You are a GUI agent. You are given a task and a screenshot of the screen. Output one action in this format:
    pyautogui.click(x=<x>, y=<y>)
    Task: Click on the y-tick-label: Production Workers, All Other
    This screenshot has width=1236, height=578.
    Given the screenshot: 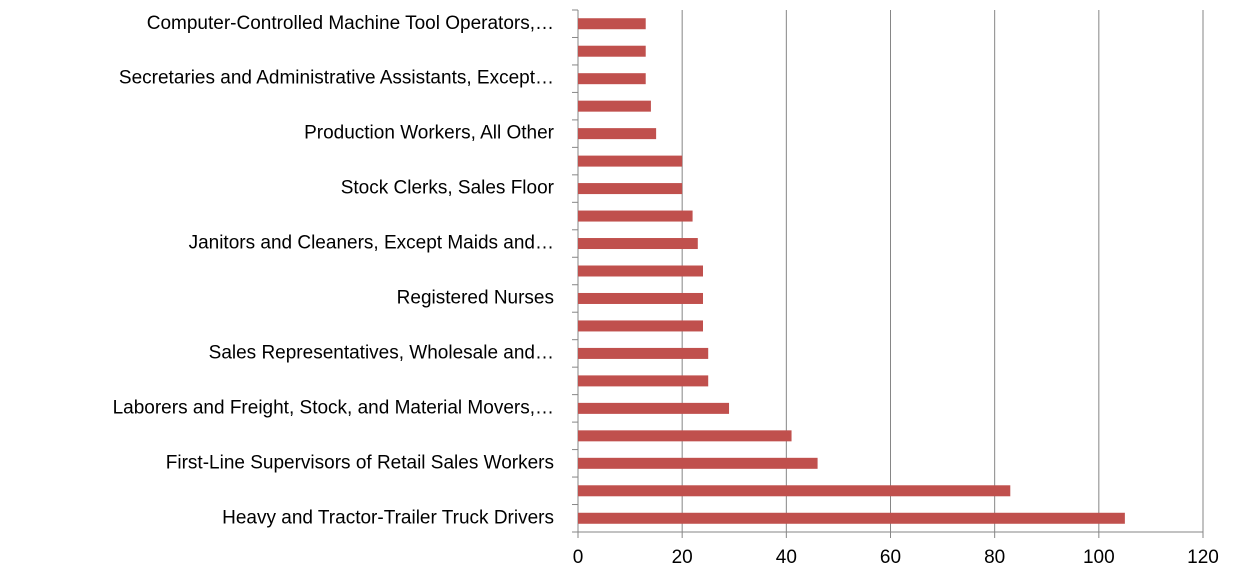 What is the action you would take?
    pyautogui.click(x=429, y=133)
    